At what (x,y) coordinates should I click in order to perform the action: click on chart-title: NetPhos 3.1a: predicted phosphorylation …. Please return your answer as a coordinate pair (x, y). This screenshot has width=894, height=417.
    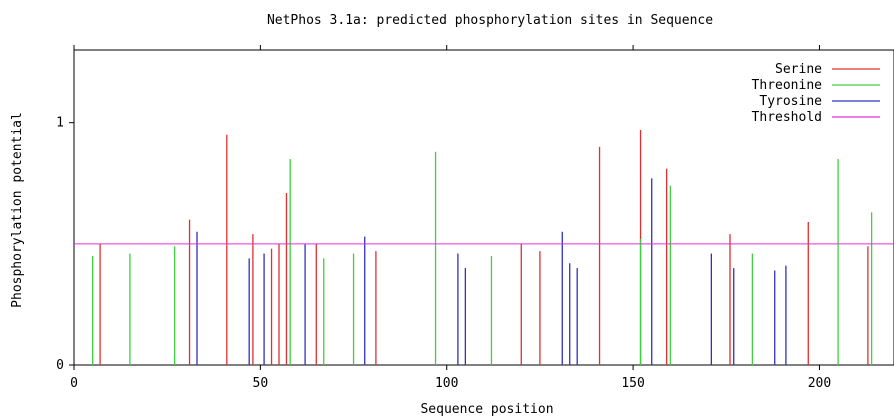
    Looking at the image, I should click on (490, 20).